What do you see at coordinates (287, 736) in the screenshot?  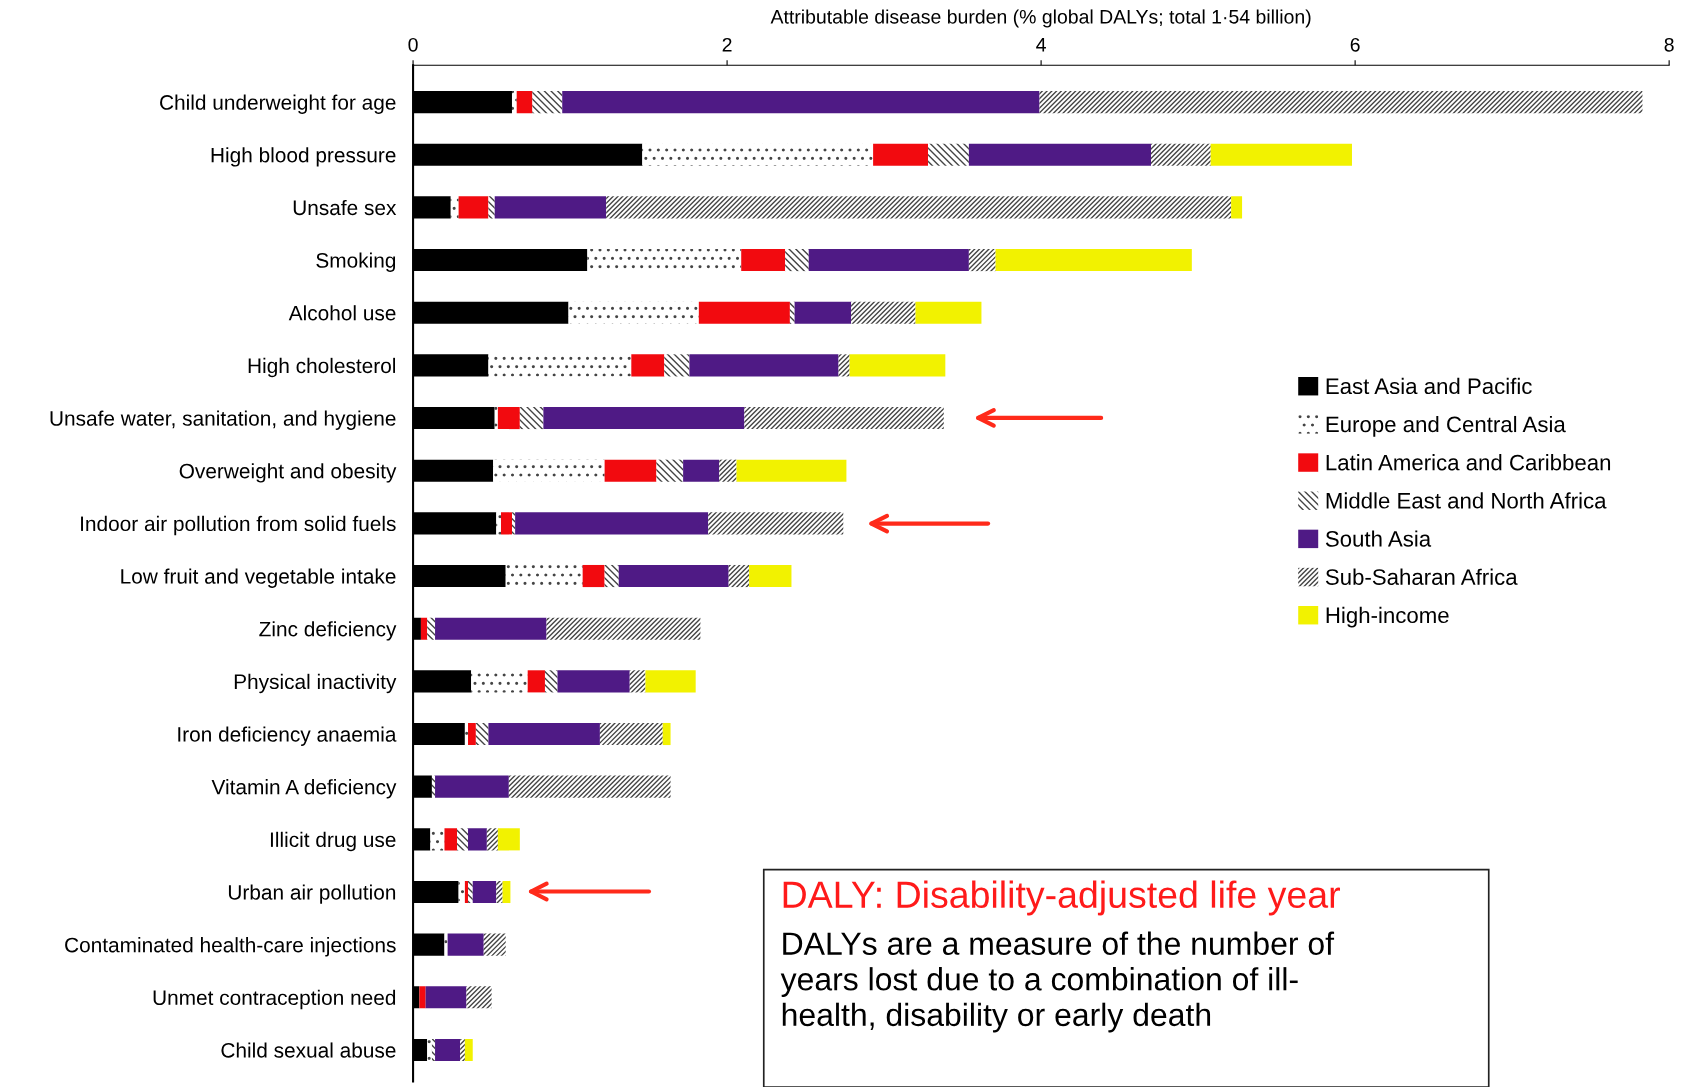 I see `y-tick-label: Iron deficiency anaemia` at bounding box center [287, 736].